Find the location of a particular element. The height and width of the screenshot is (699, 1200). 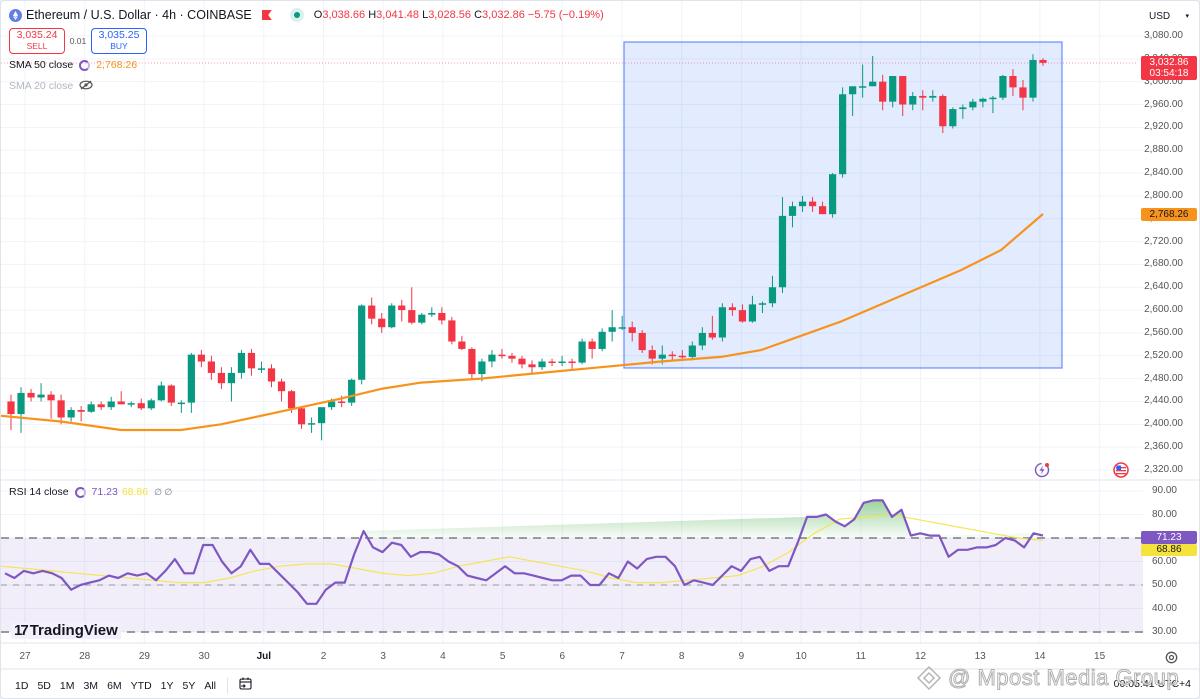

price-tick: 2,640.00 is located at coordinates (1163, 287).